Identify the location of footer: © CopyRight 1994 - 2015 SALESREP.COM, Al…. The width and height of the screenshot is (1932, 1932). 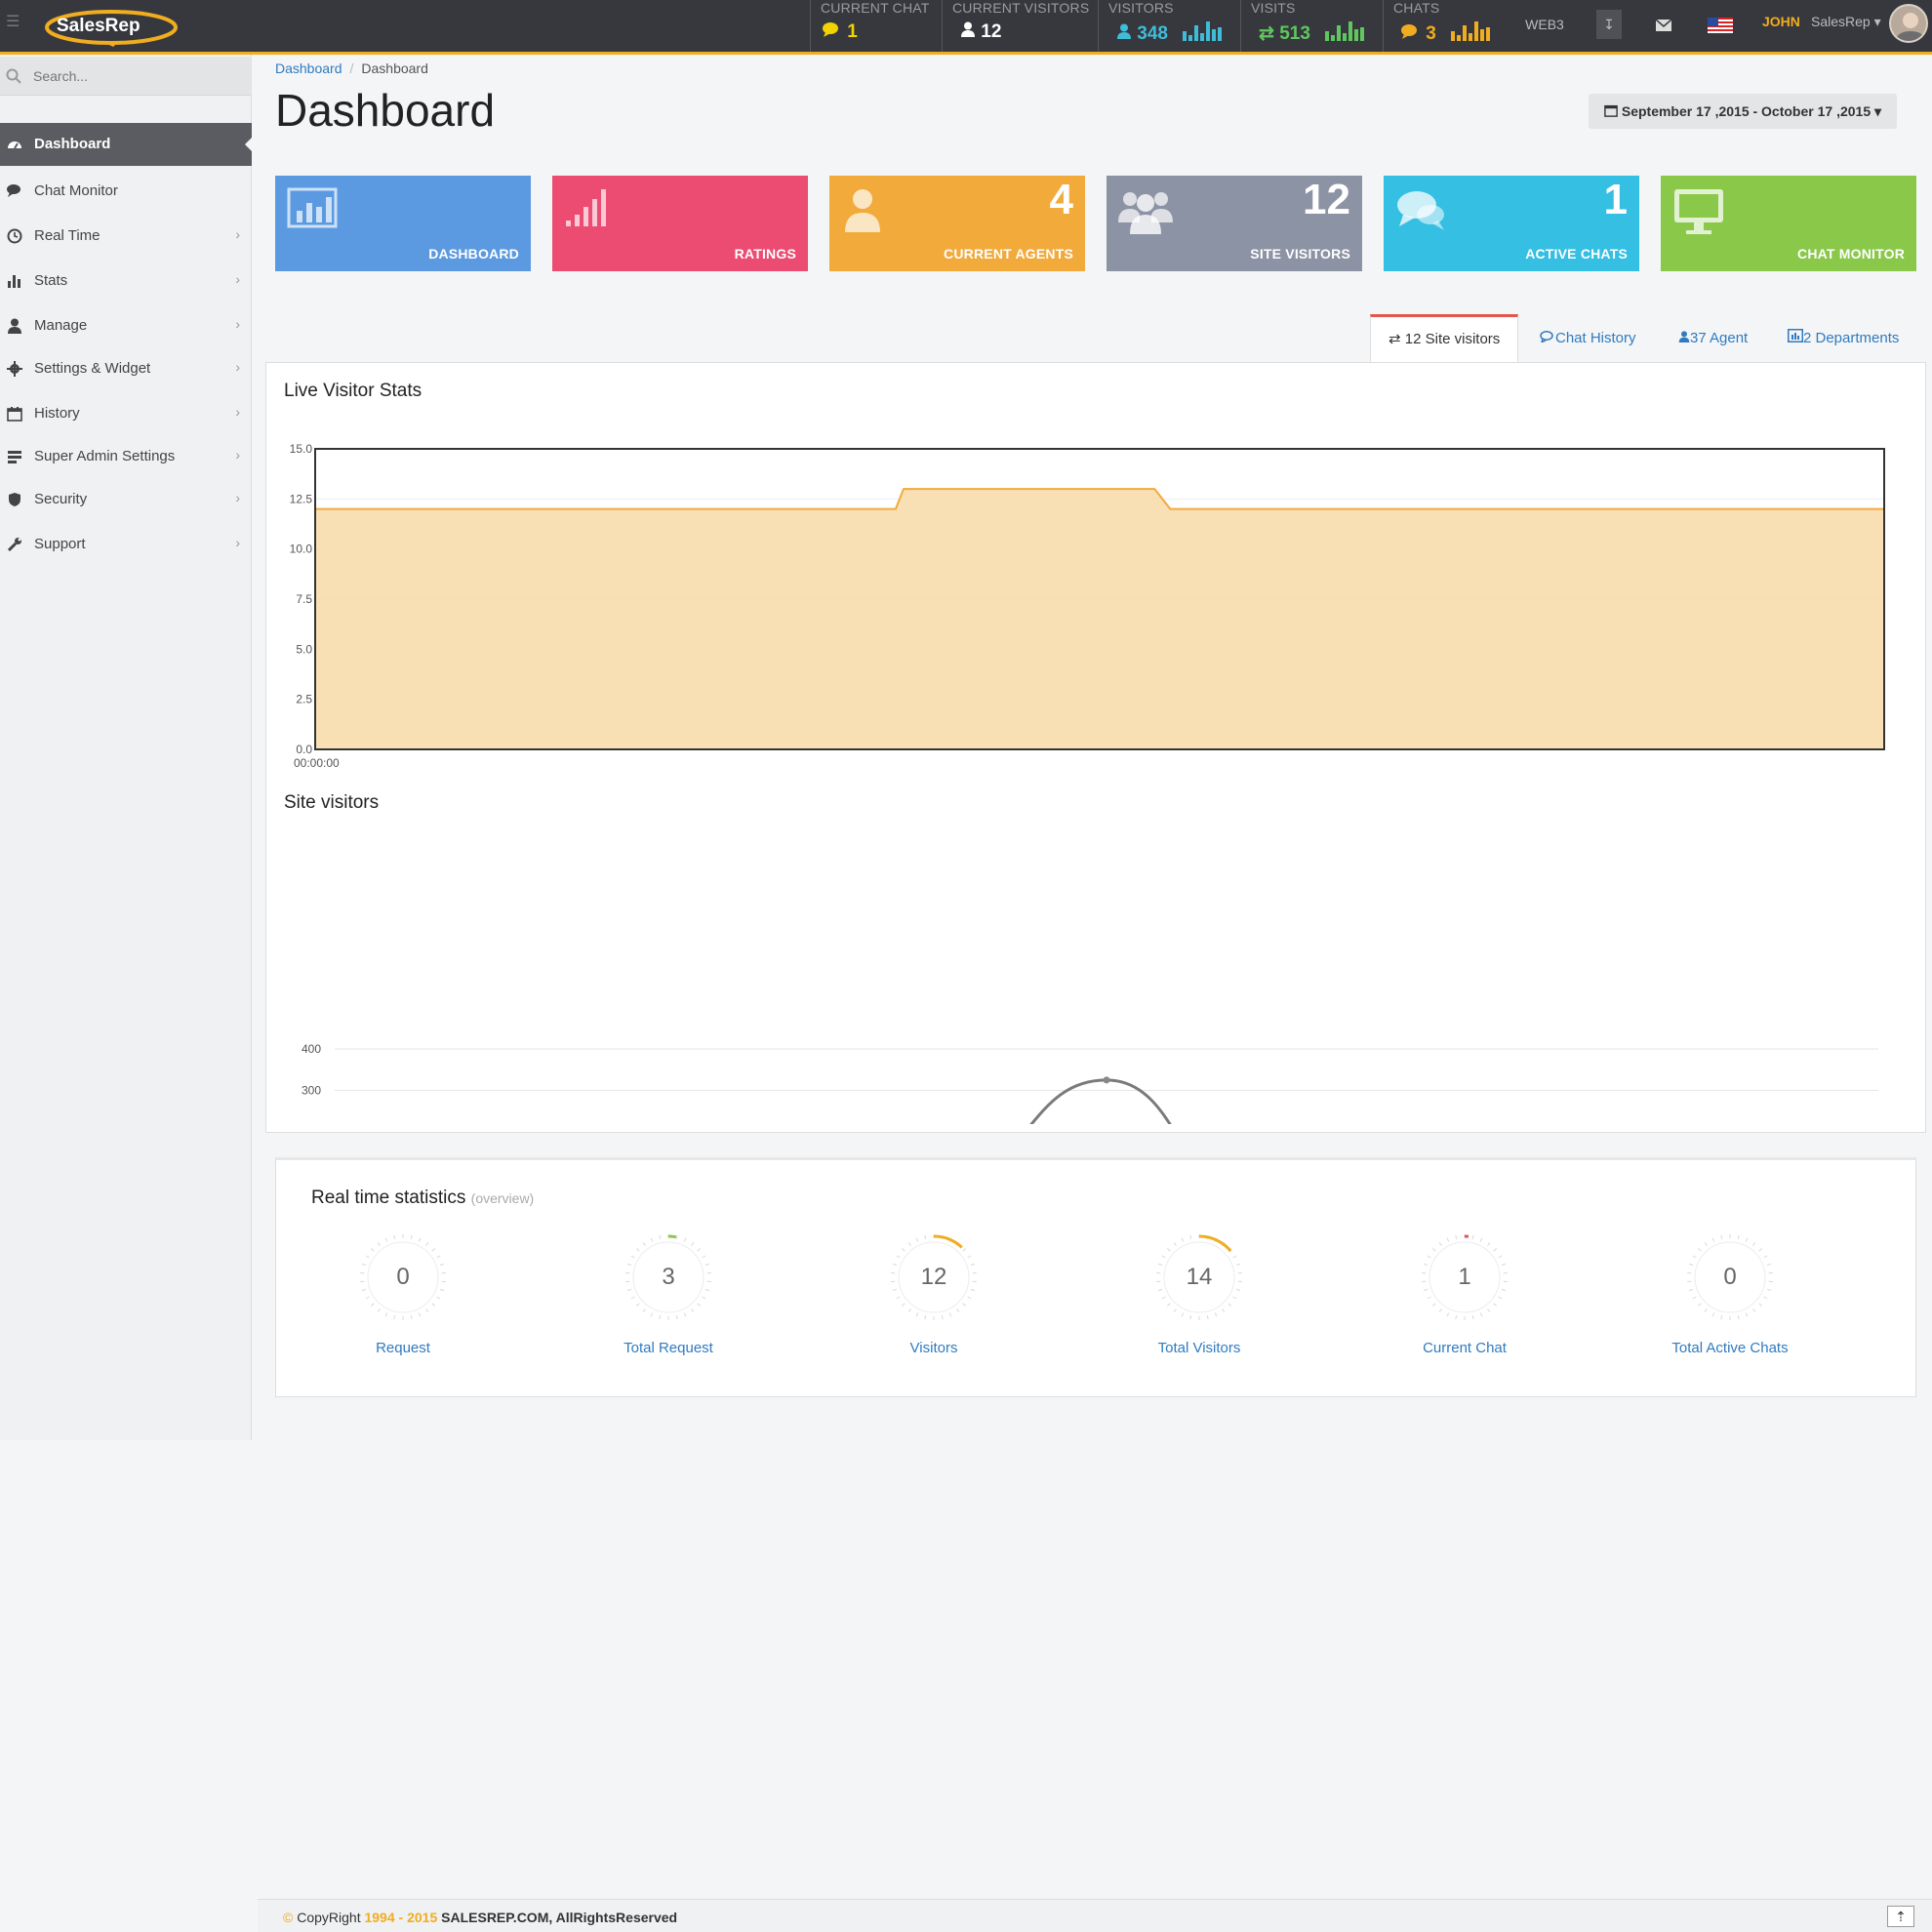
(1095, 1915).